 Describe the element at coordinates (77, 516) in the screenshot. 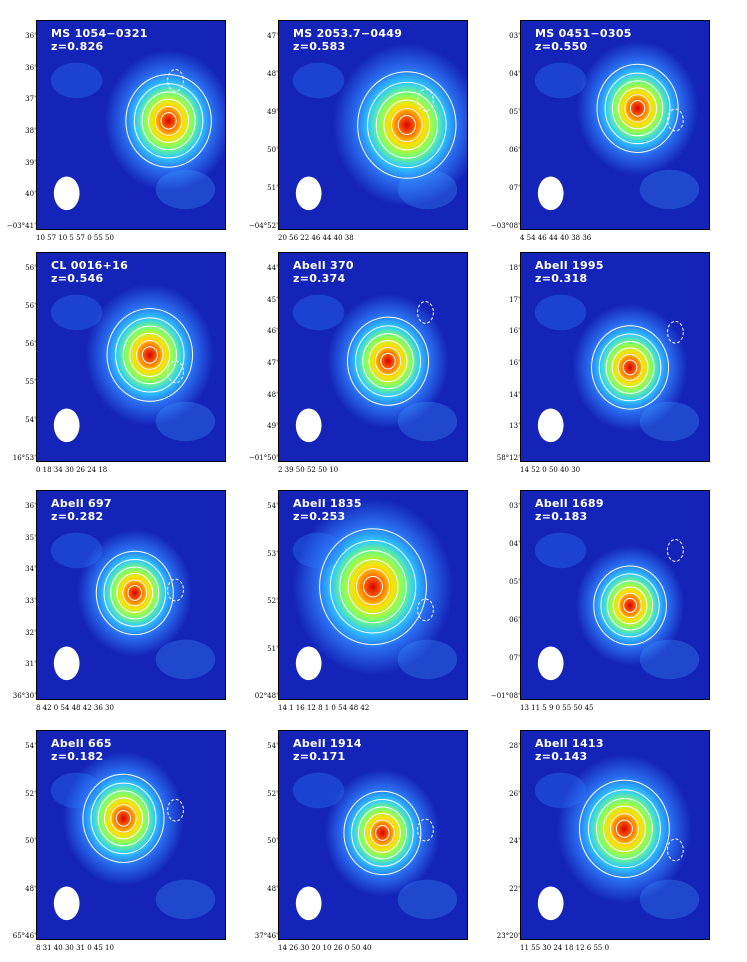

I see `cluster-redshift: z=0.282` at that location.